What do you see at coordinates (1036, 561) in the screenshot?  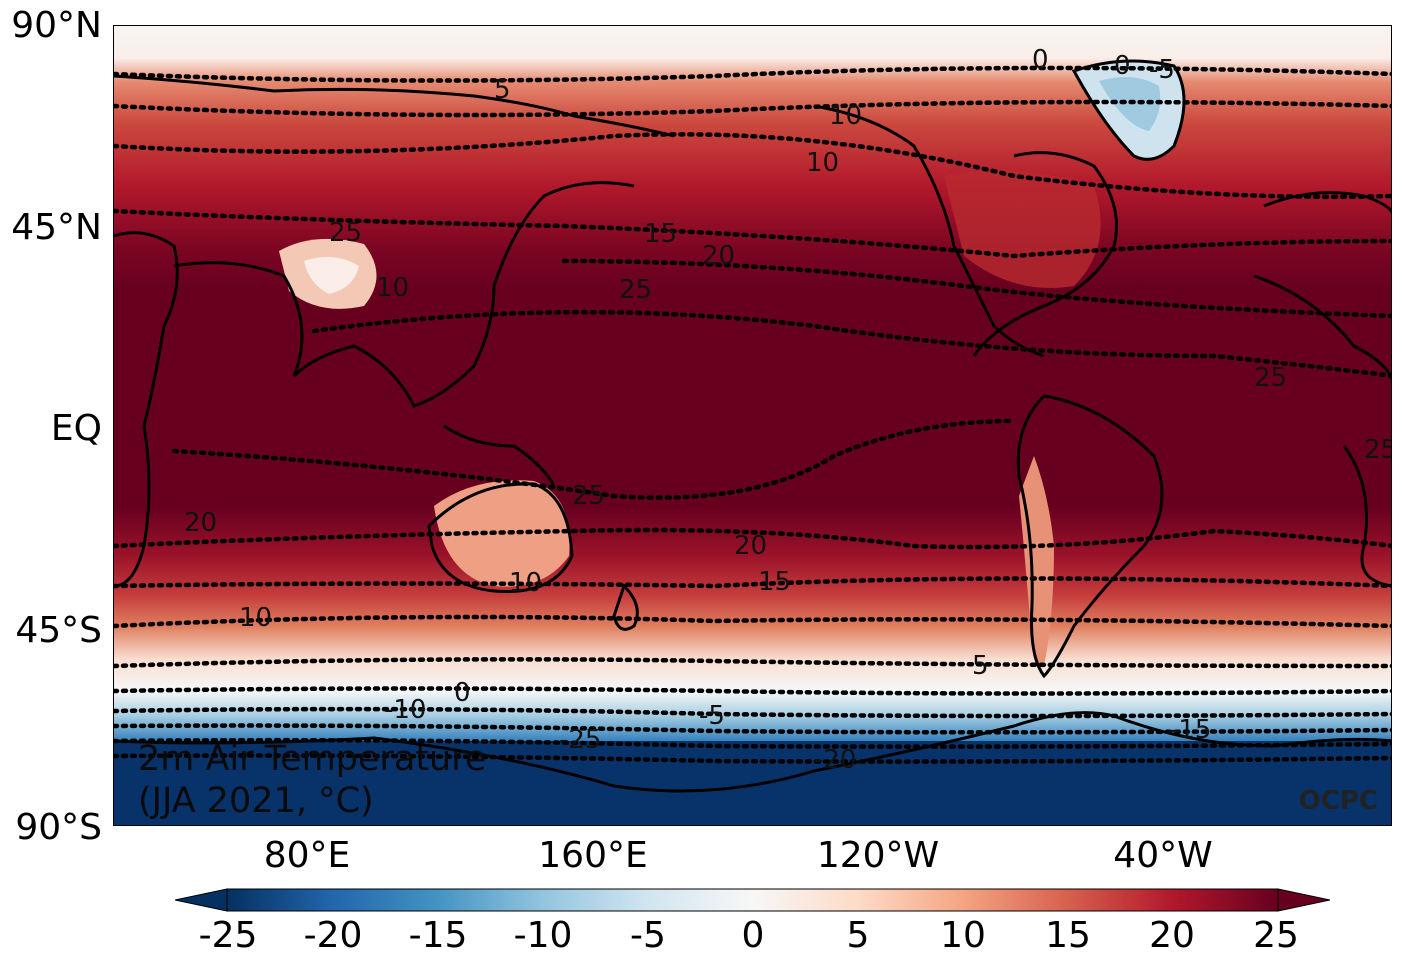 I see `andes-land` at bounding box center [1036, 561].